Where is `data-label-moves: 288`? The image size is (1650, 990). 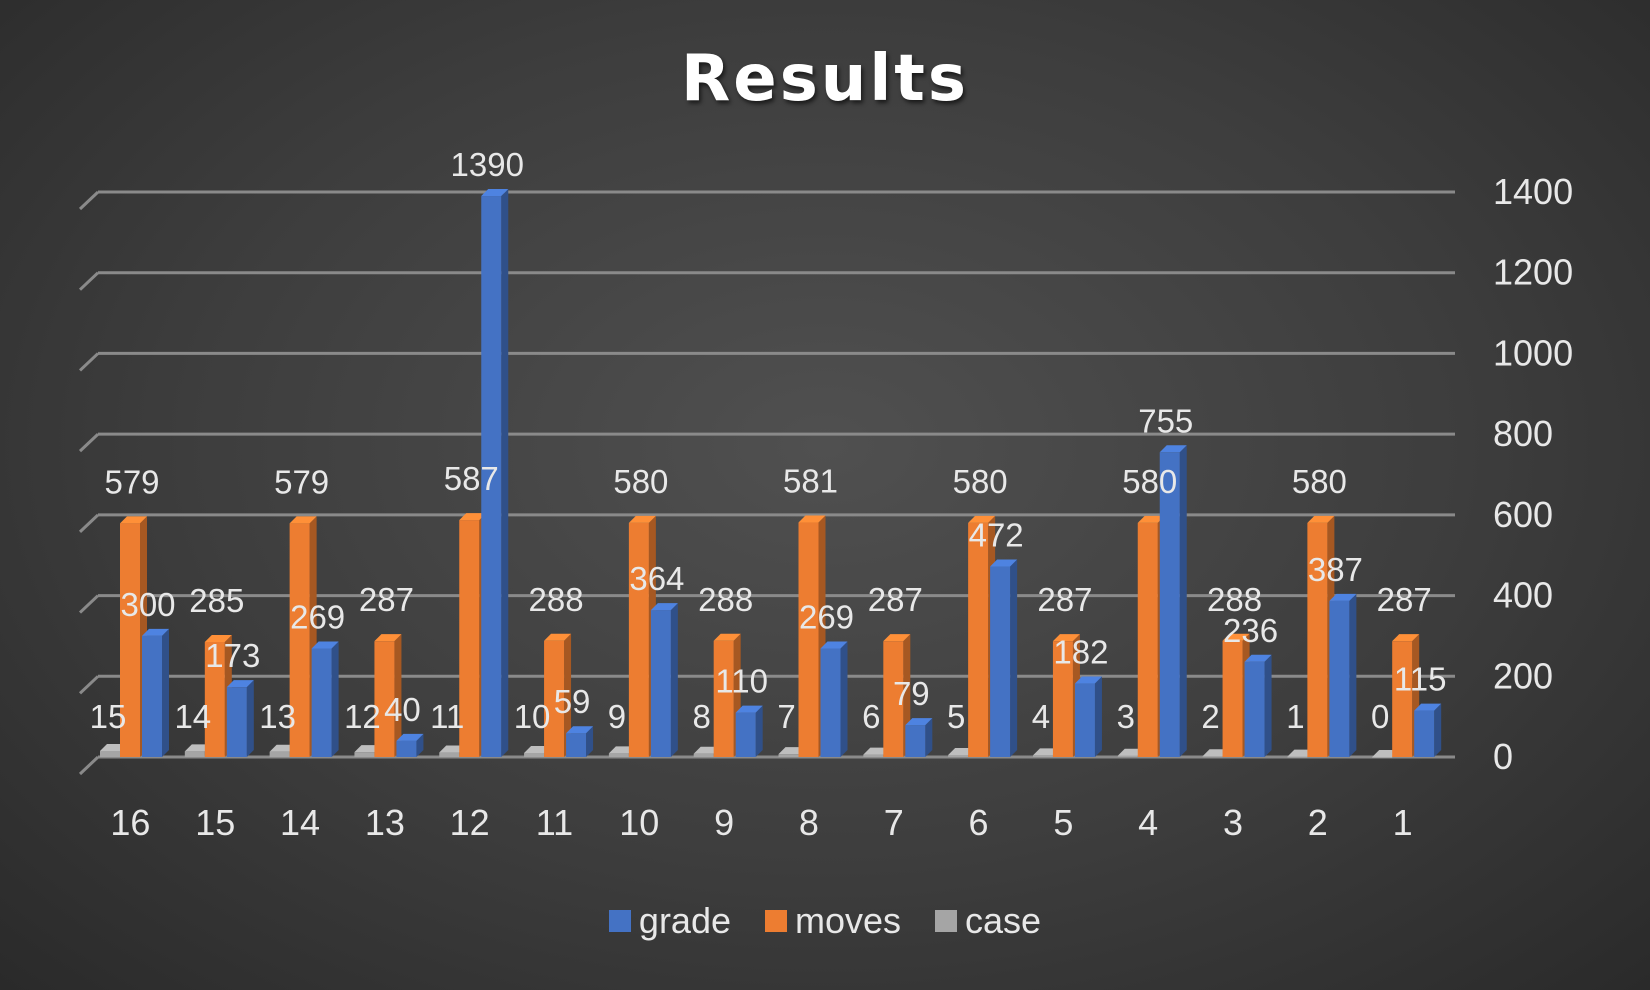 data-label-moves: 288 is located at coordinates (1234, 599).